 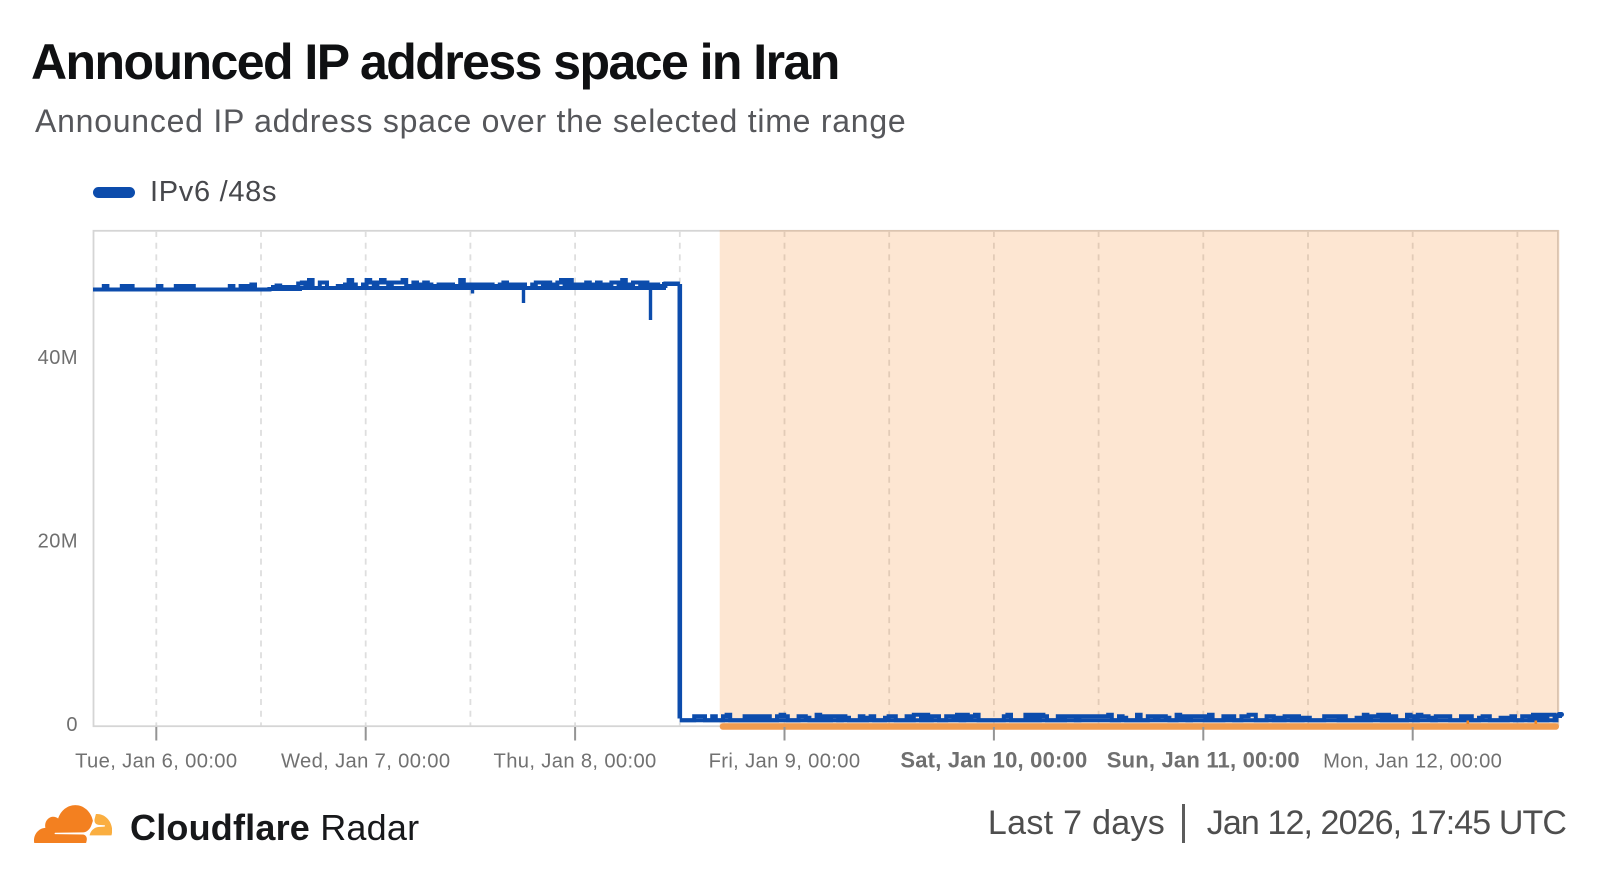 I want to click on svg-text: Thu, Jan 8, 00:00, so click(x=575, y=762).